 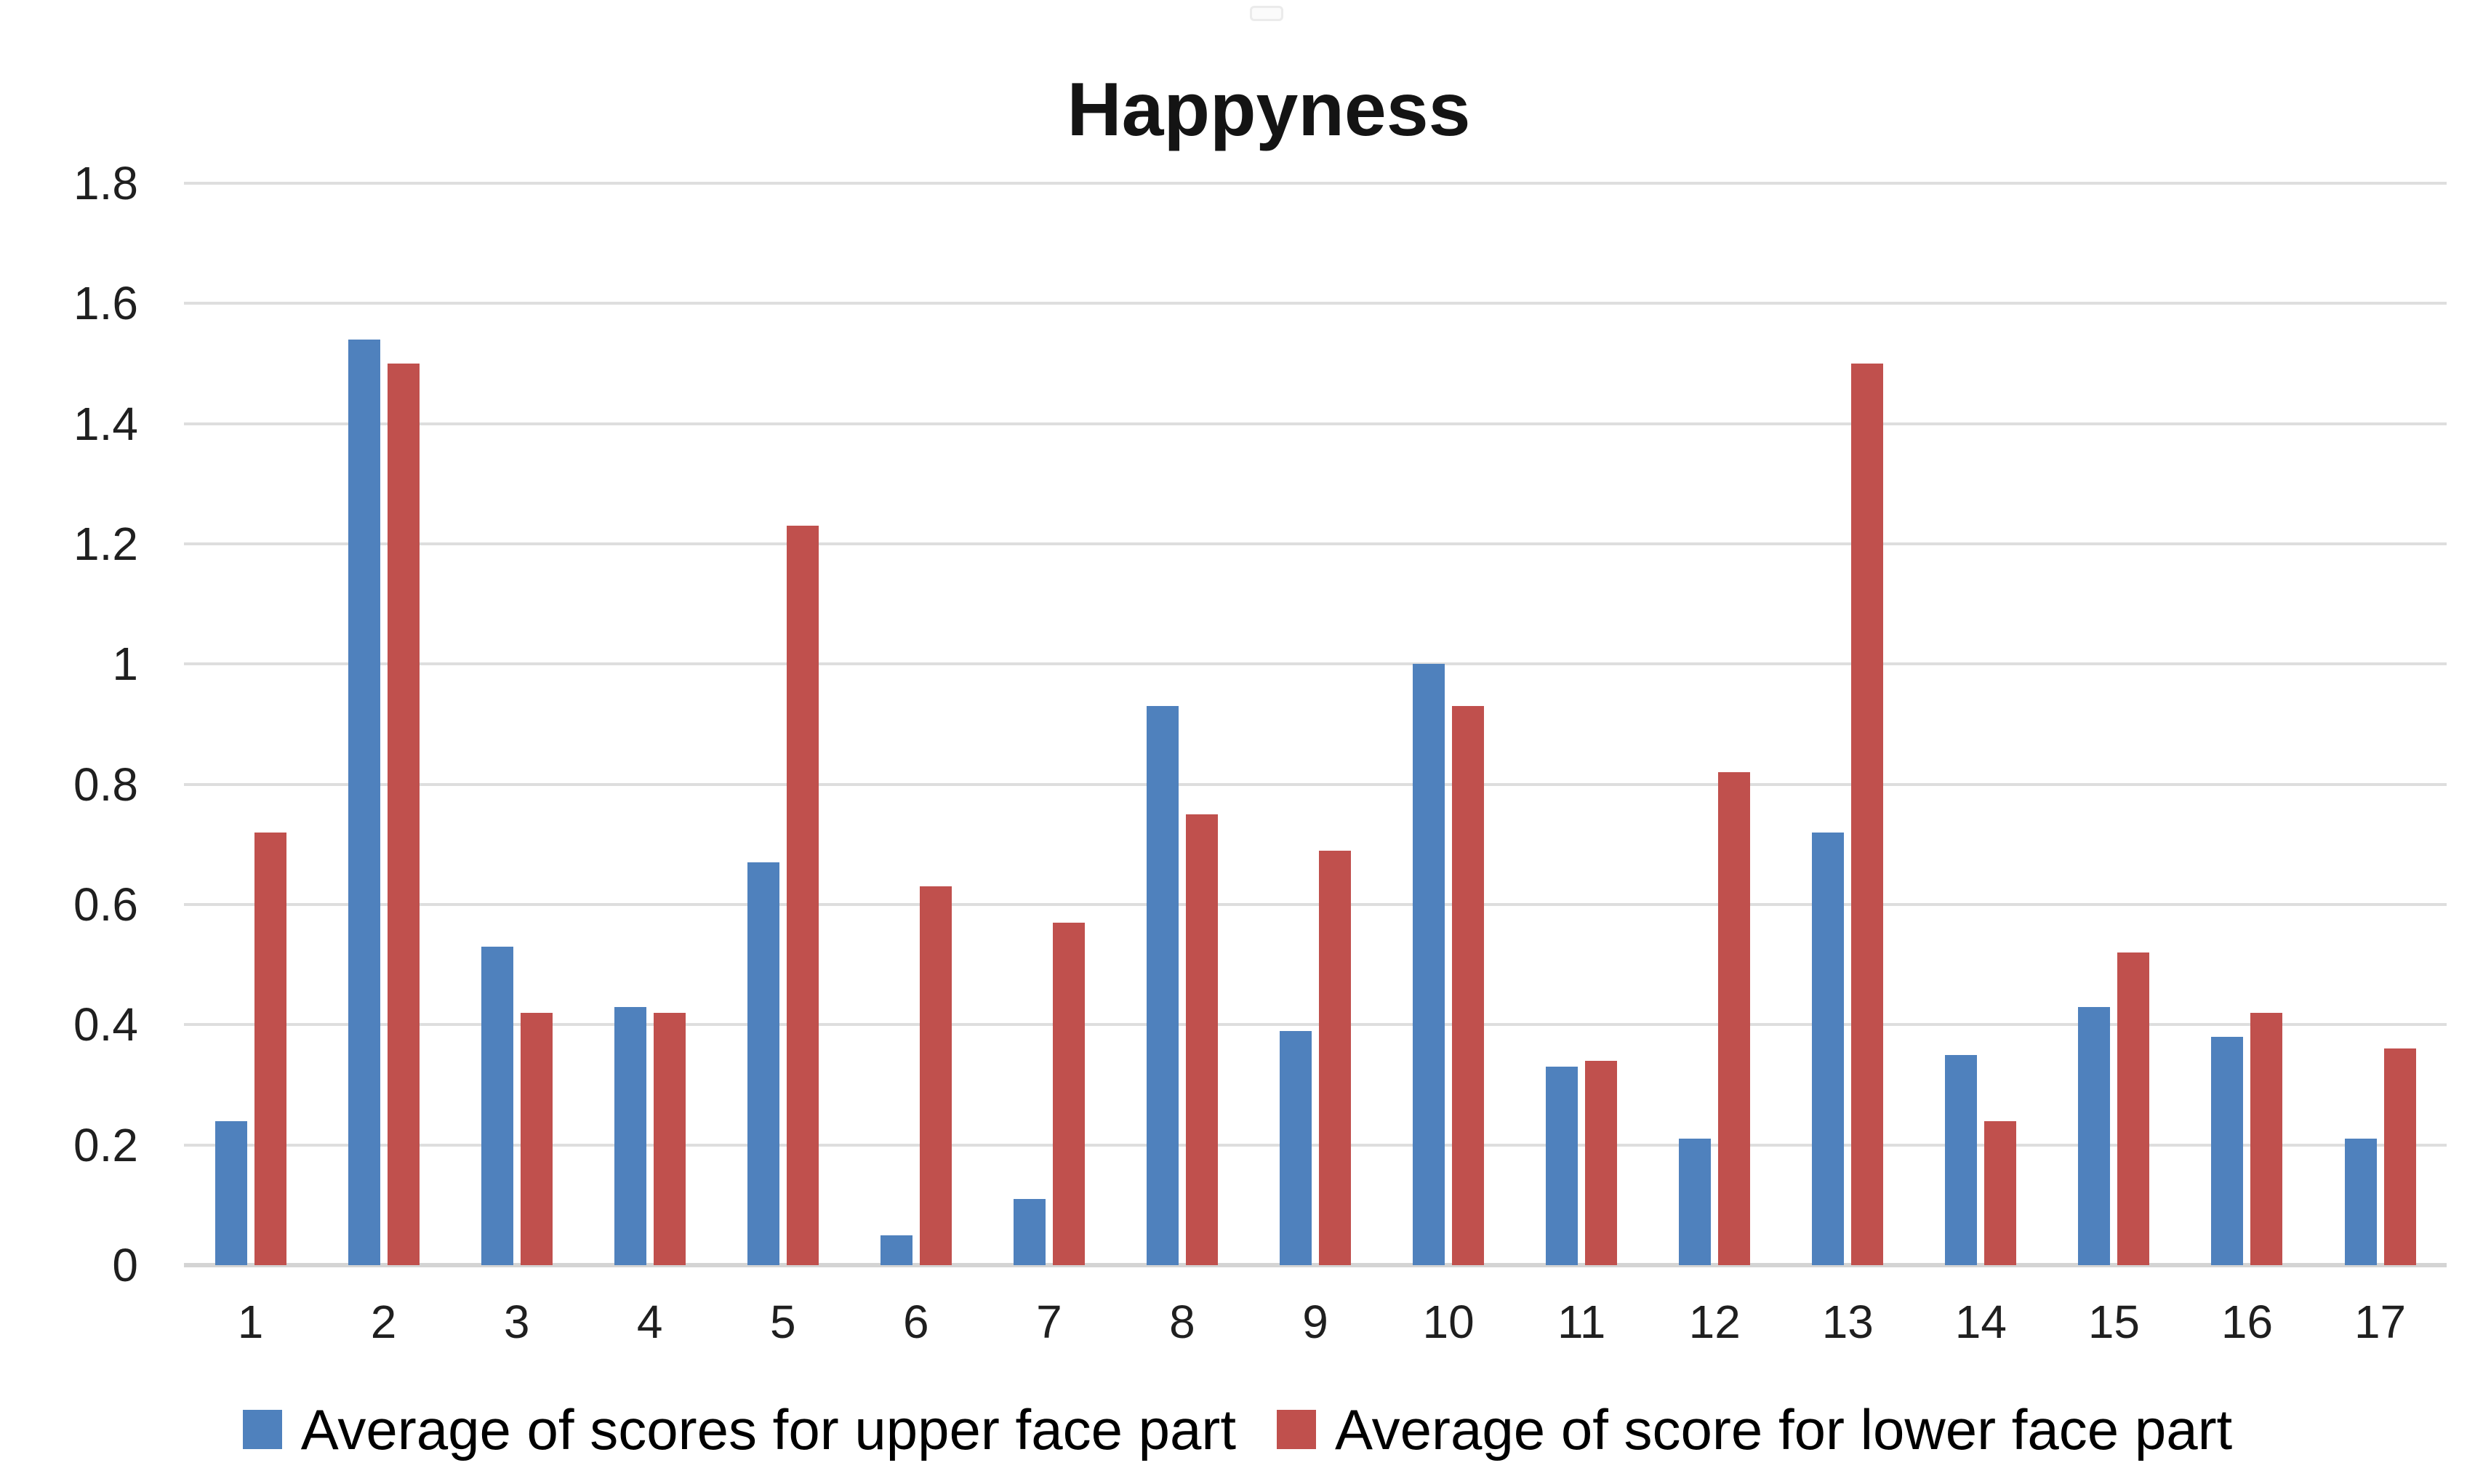 What do you see at coordinates (383, 1322) in the screenshot?
I see `x-tick-label-2: 2` at bounding box center [383, 1322].